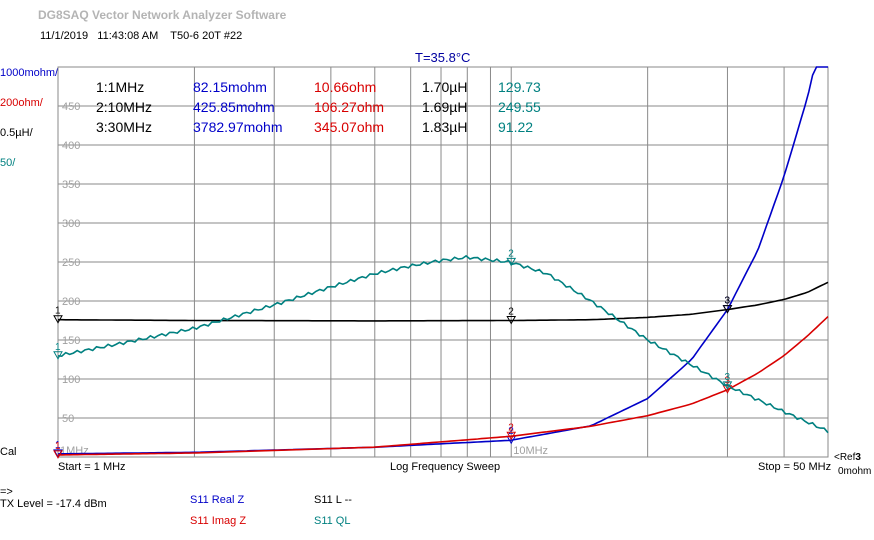 This screenshot has height=540, width=874. What do you see at coordinates (71, 263) in the screenshot?
I see `y-tick-label: 250` at bounding box center [71, 263].